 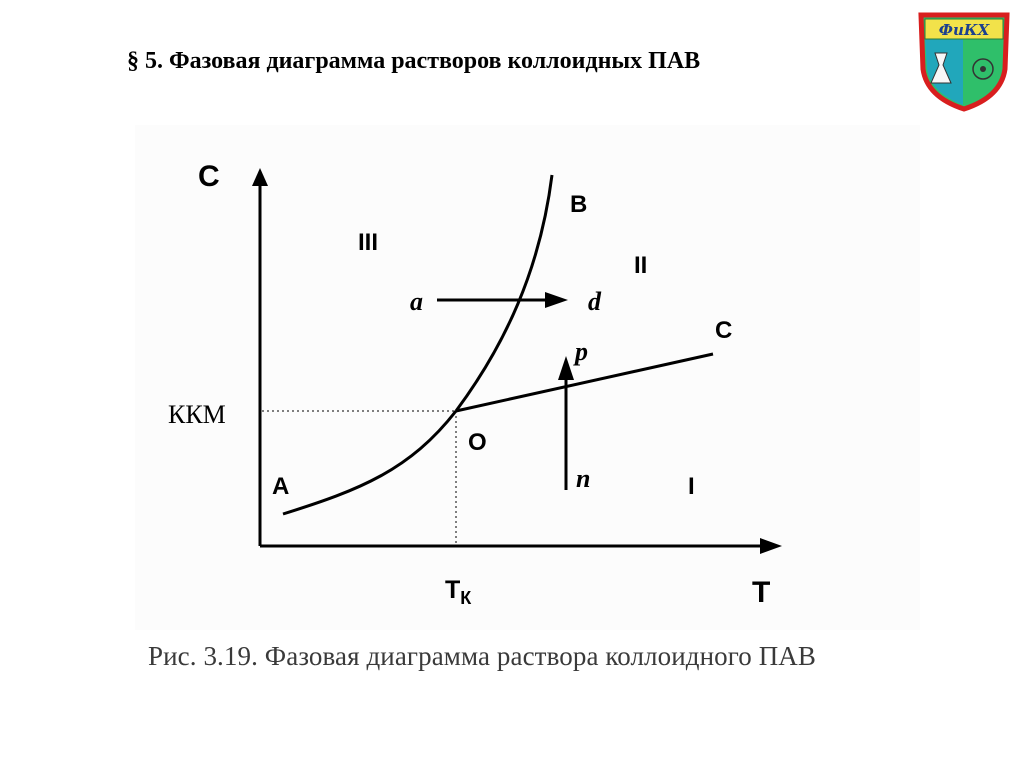 I want to click on tk-label: ТК, so click(x=458, y=592).